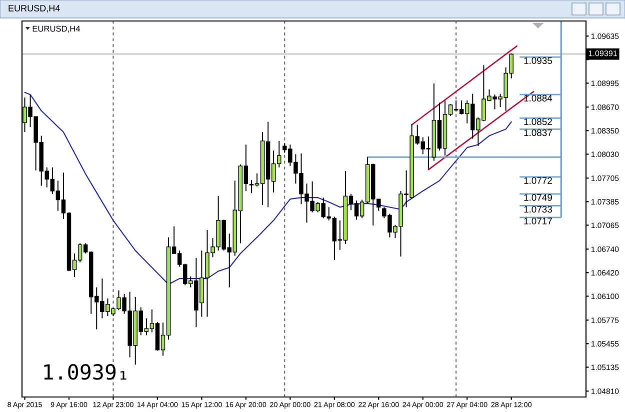 The width and height of the screenshot is (625, 412). Describe the element at coordinates (34, 8) in the screenshot. I see `chart-title: EURUSD,H4` at that location.